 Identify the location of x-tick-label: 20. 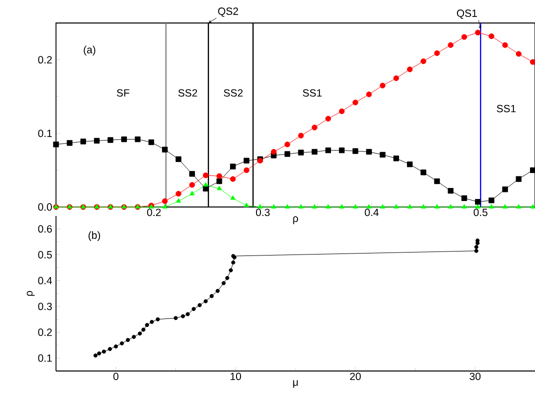
(355, 376).